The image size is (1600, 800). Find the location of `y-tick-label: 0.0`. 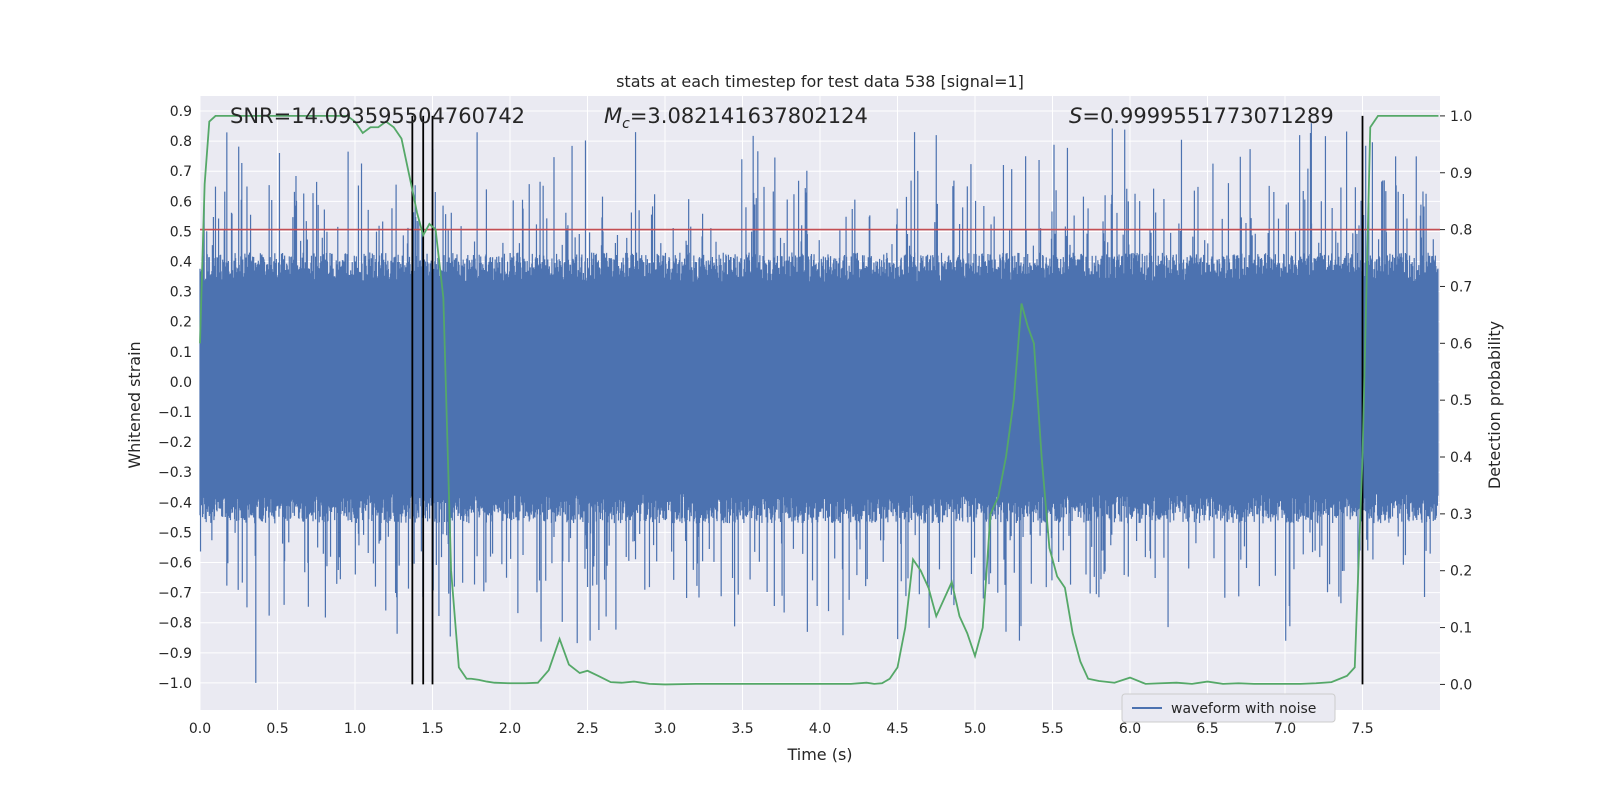

y-tick-label: 0.0 is located at coordinates (181, 383).